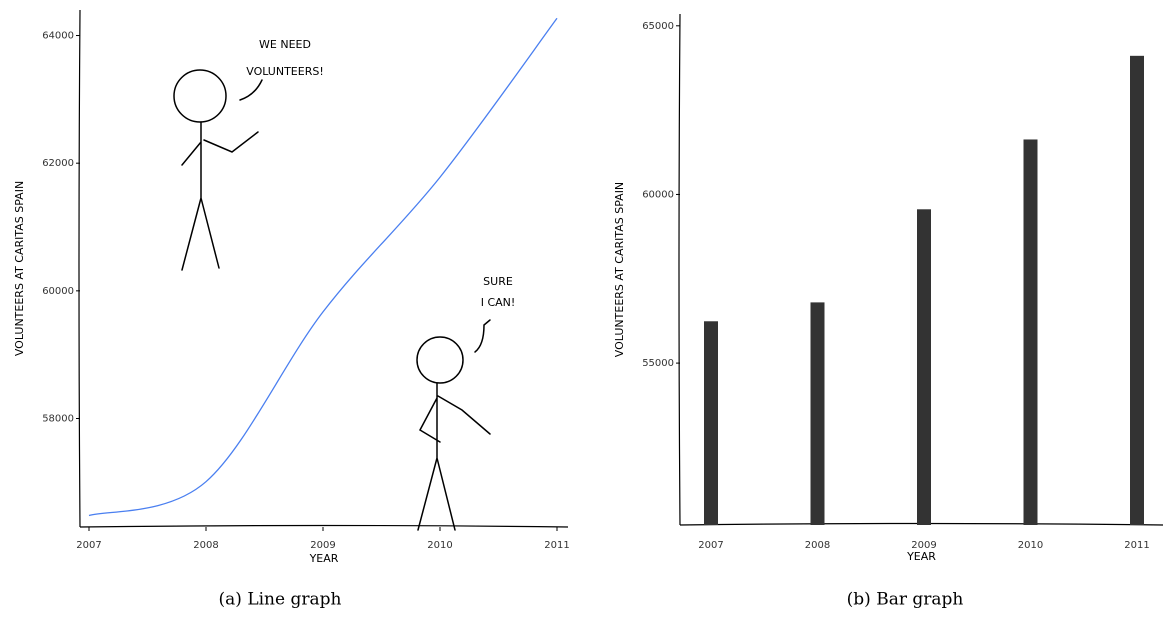  I want to click on y-tick-label: 55000, so click(658, 363).